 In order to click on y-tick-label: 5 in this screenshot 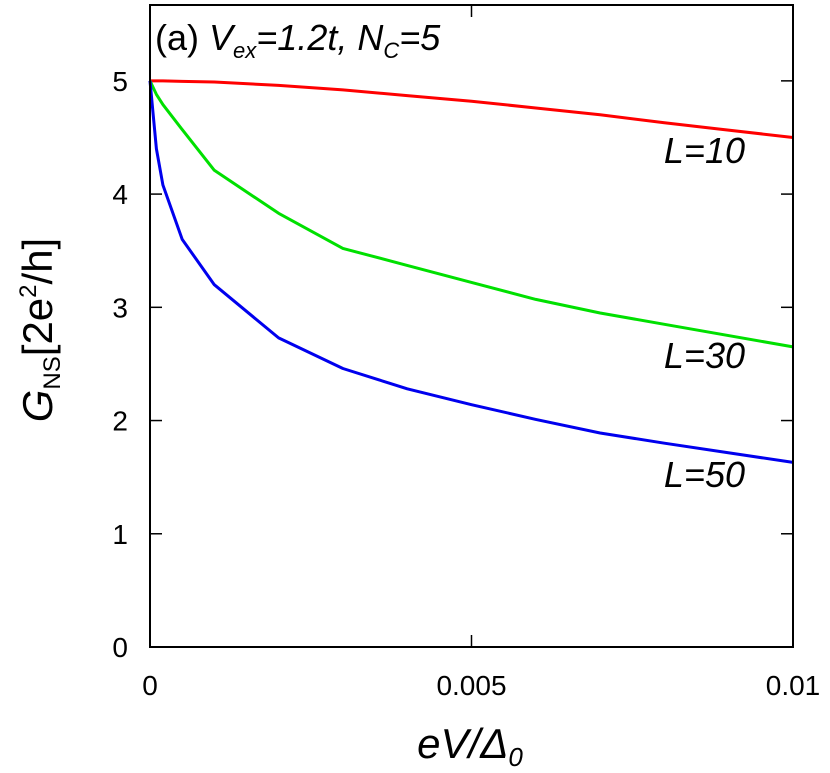, I will do `click(120, 81)`.